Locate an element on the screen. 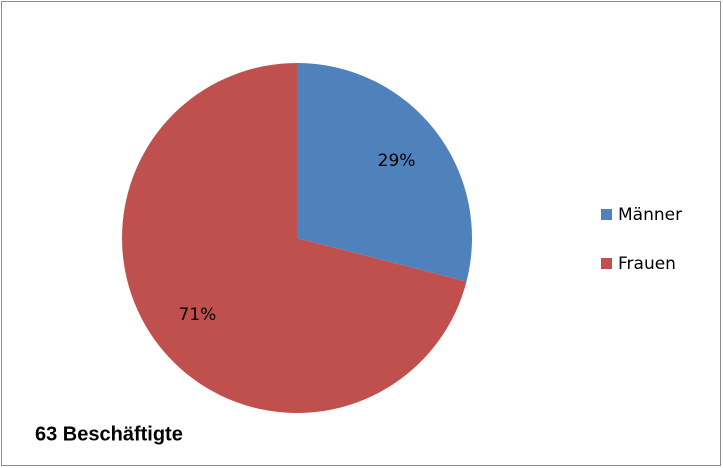  data-label: 71% is located at coordinates (198, 315).